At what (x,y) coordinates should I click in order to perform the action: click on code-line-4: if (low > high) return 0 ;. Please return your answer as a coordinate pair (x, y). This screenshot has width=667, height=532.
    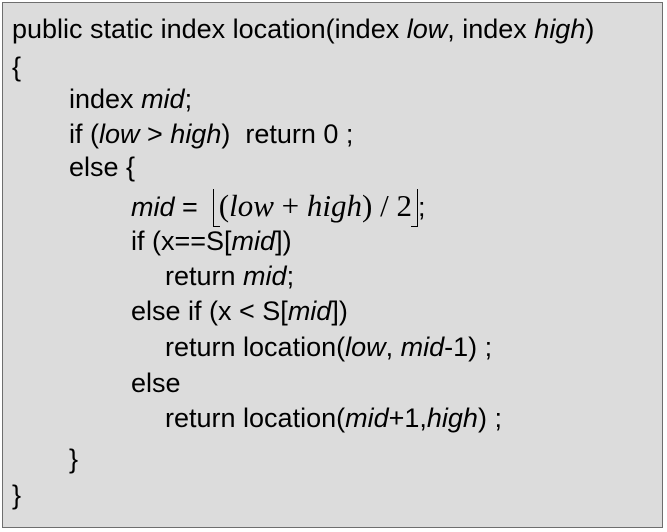
    Looking at the image, I should click on (211, 134).